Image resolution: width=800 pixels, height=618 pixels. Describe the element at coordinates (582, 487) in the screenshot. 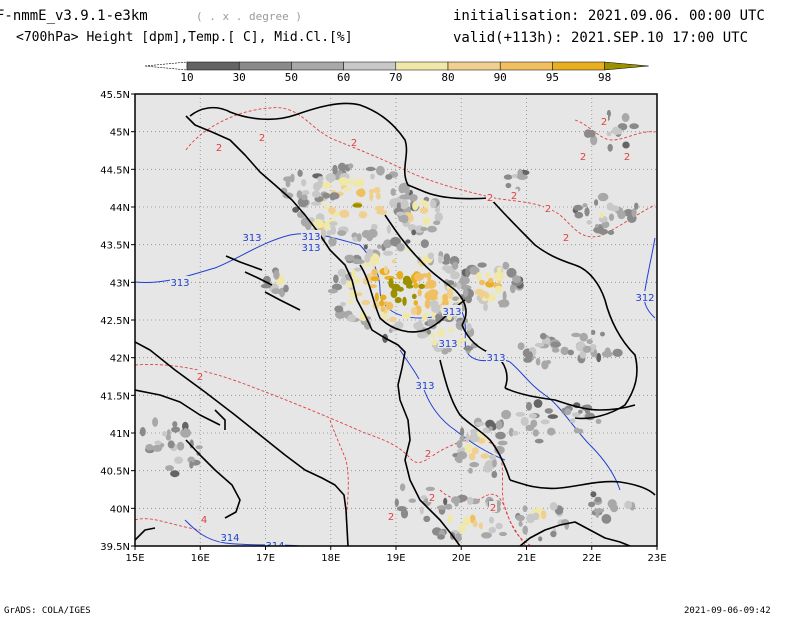

I see `greece-north-border` at that location.